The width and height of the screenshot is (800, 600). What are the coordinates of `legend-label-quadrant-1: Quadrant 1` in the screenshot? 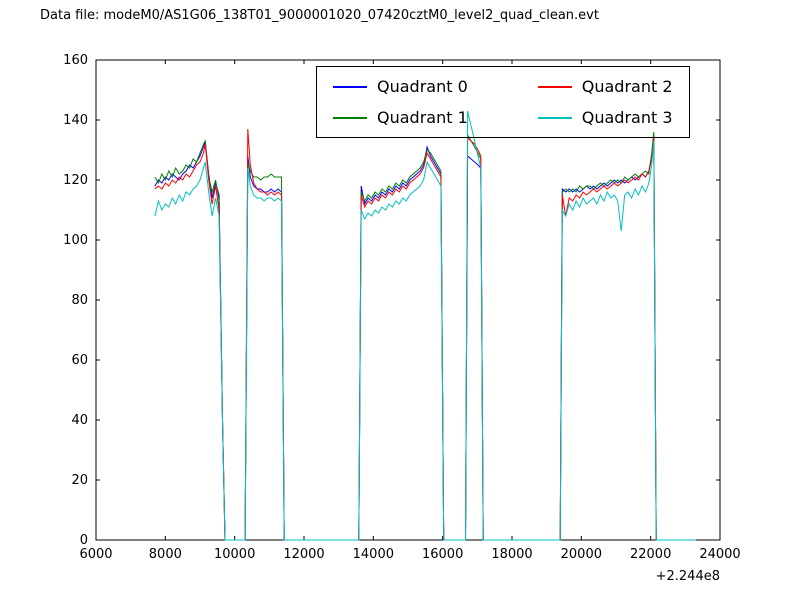 It's located at (422, 117).